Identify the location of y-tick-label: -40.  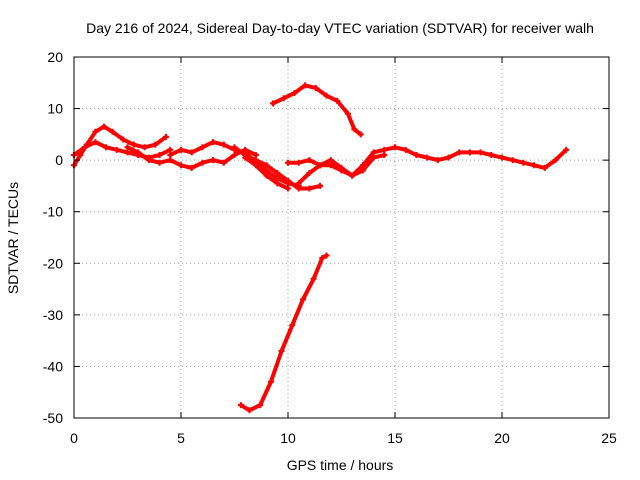
(53, 366).